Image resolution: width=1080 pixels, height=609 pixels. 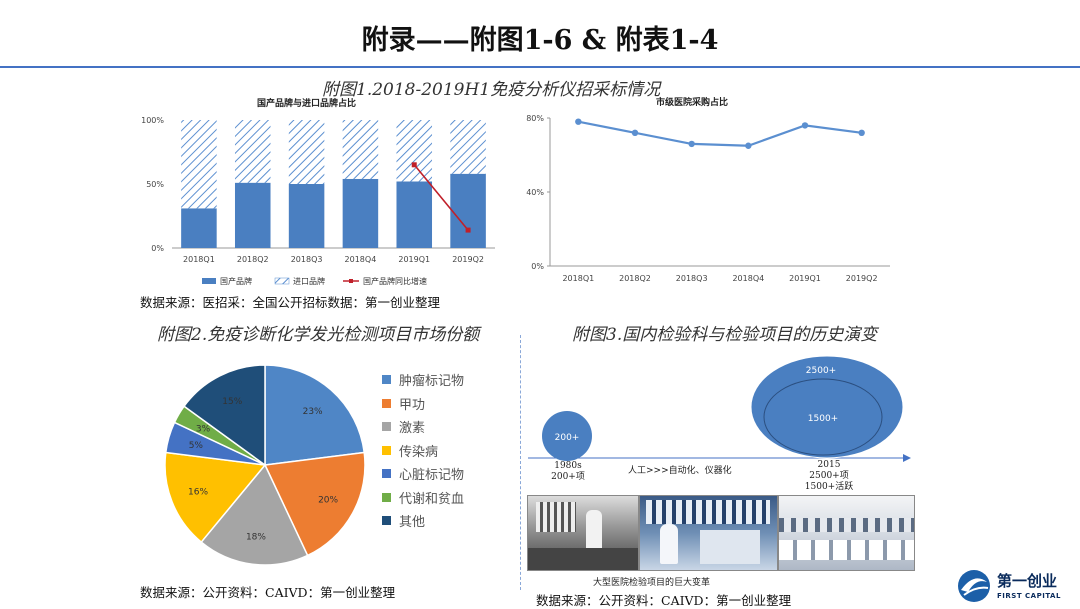 I want to click on photo-automation-line, so click(x=846, y=525).